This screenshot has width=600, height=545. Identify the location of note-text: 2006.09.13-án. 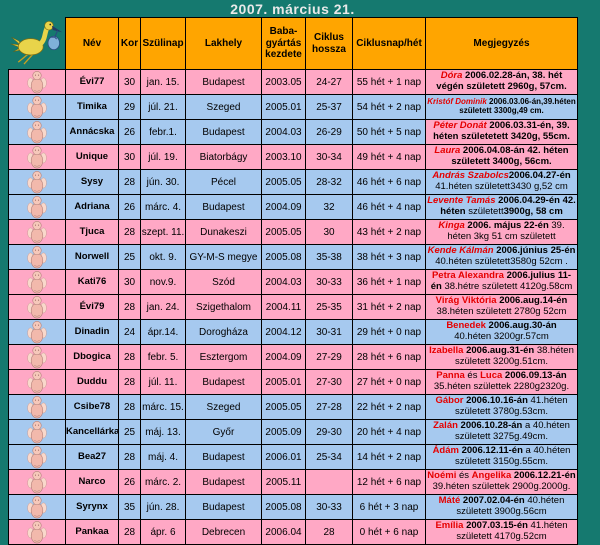
(534, 376).